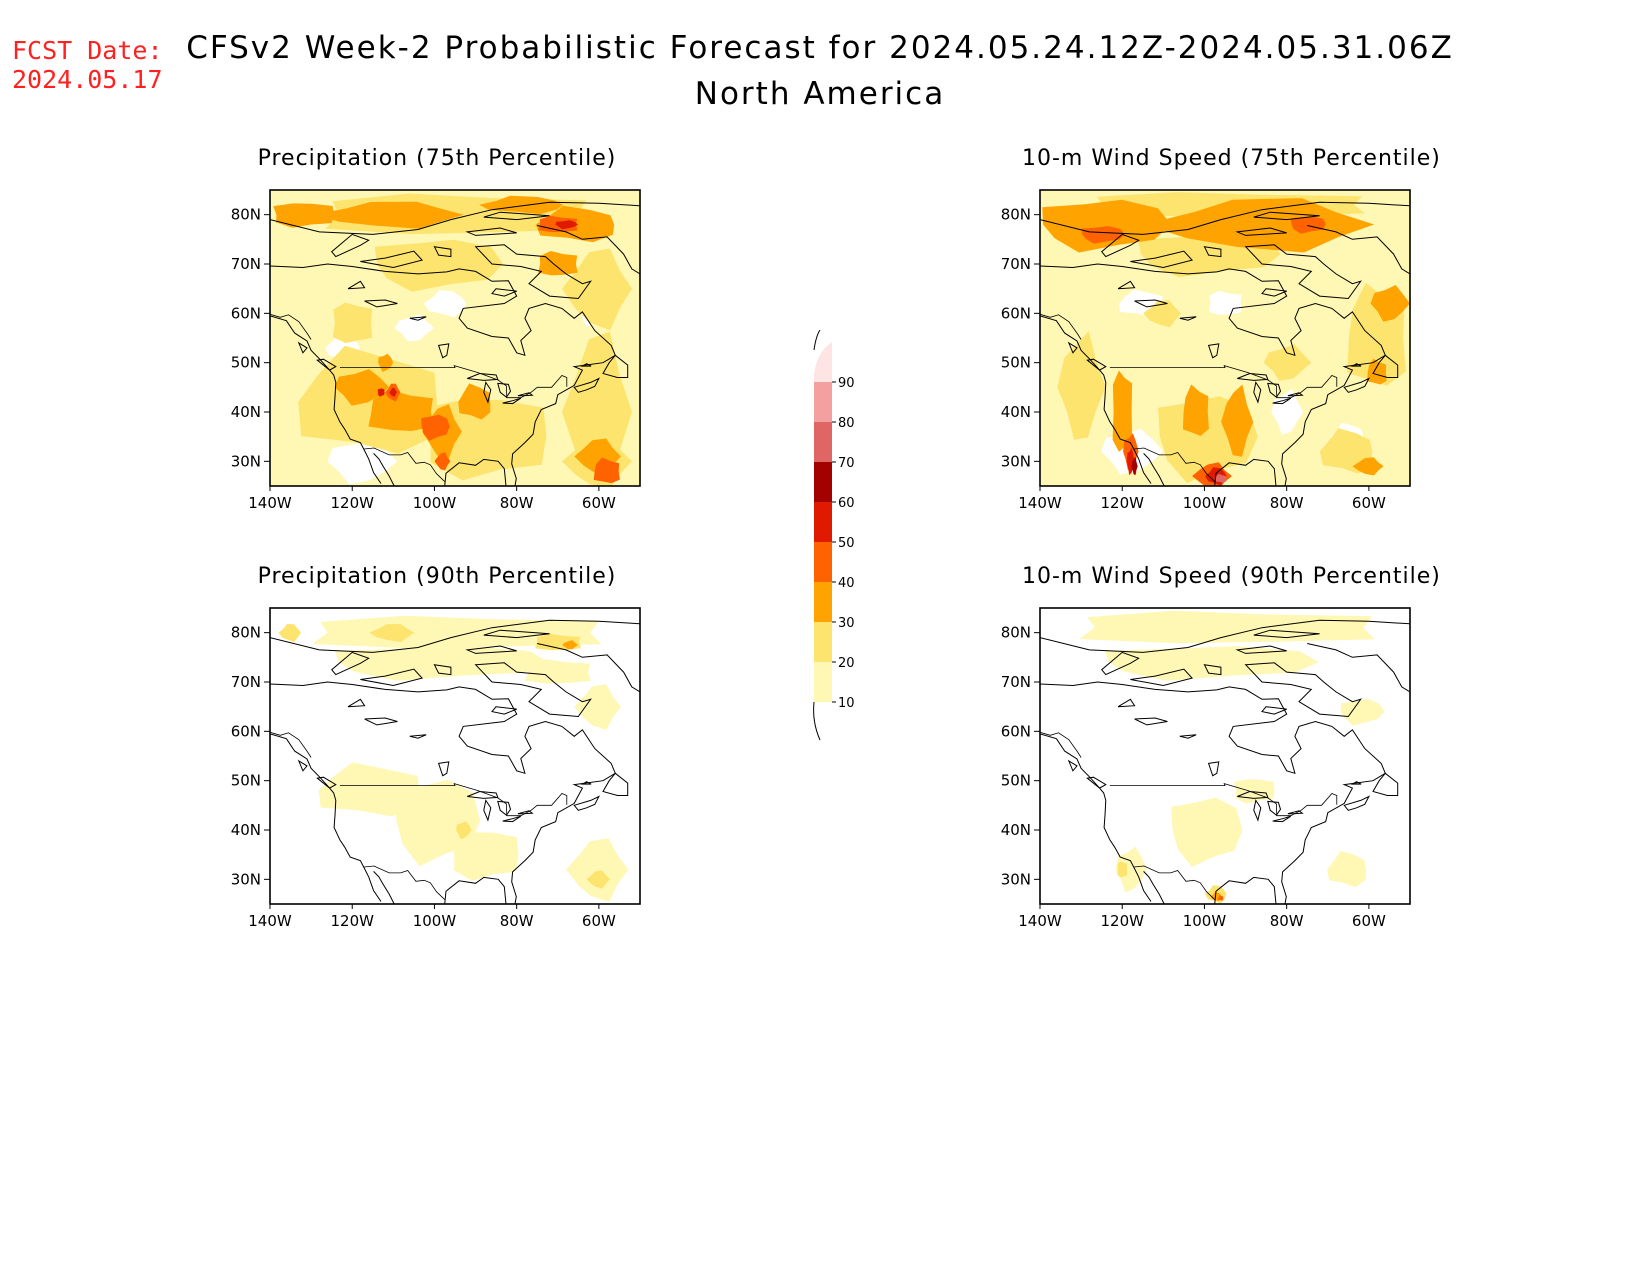 This screenshot has width=1650, height=1275. I want to click on lon-tick-label: 100W, so click(1205, 921).